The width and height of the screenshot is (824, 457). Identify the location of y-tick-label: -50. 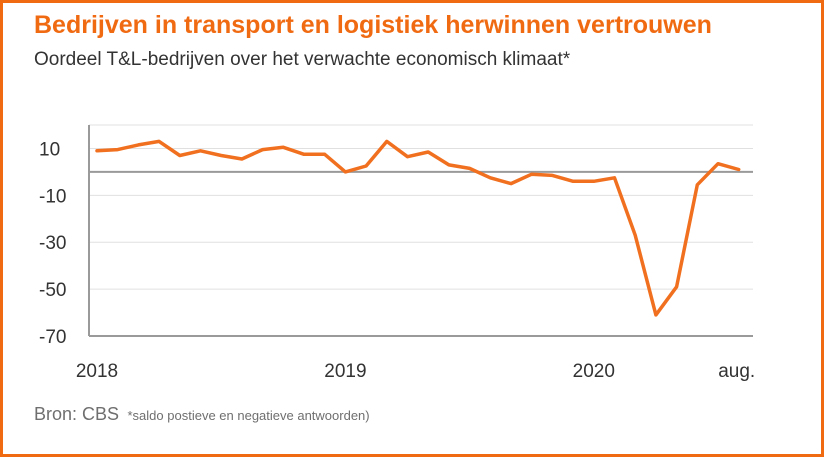
(52, 290).